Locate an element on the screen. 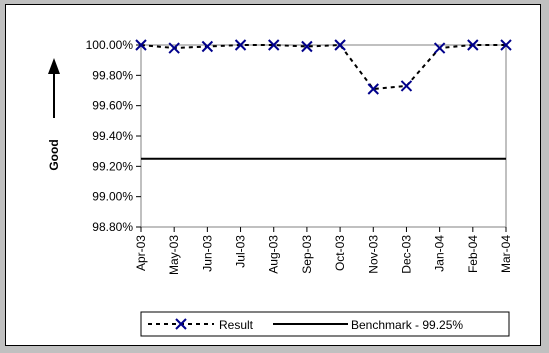 The image size is (549, 353). x-tick-label: Jun-03 is located at coordinates (207, 253).